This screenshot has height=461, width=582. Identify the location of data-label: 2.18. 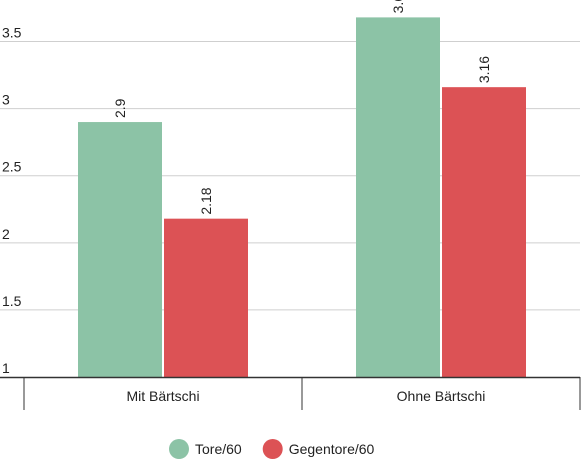
(206, 200).